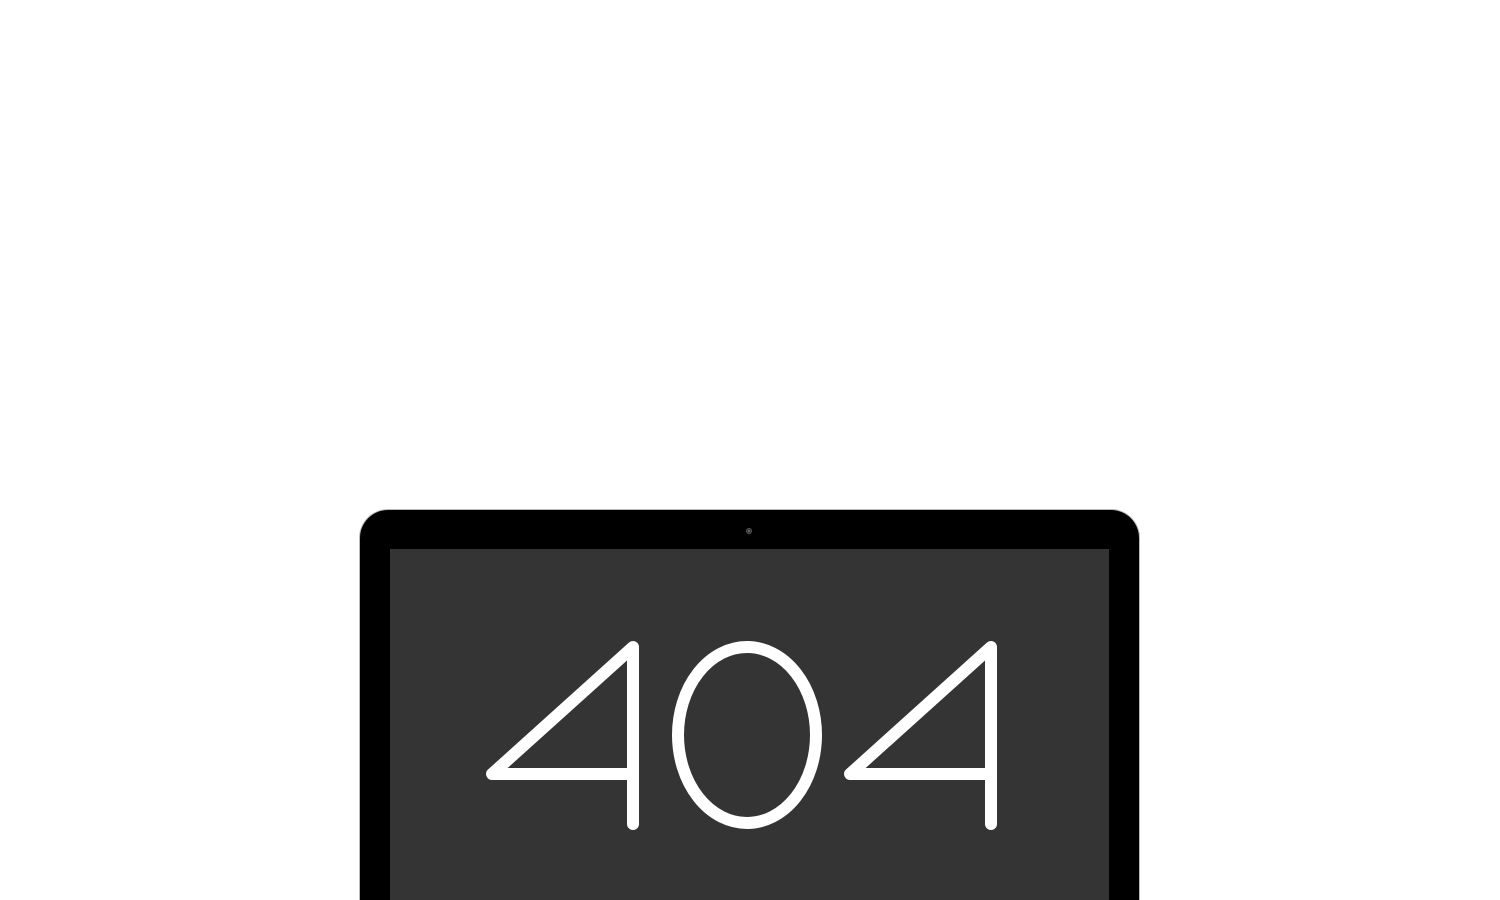 This screenshot has width=1500, height=900. I want to click on error-code: 404, so click(750, 737).